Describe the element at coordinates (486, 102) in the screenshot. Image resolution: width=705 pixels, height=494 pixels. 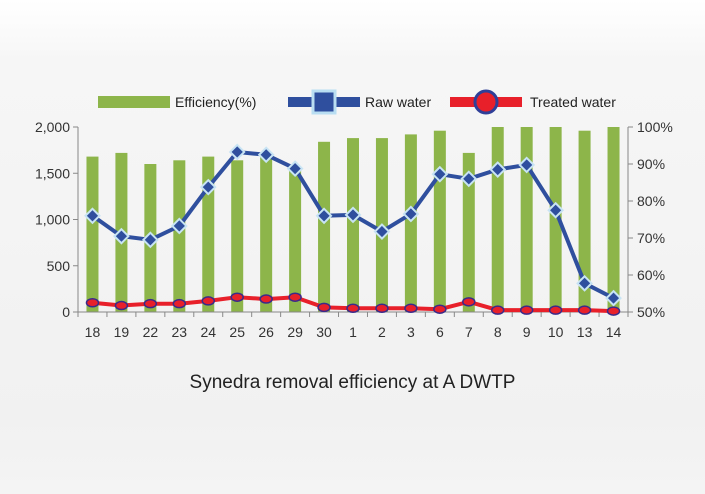
I see `legend-treated-water-marker` at that location.